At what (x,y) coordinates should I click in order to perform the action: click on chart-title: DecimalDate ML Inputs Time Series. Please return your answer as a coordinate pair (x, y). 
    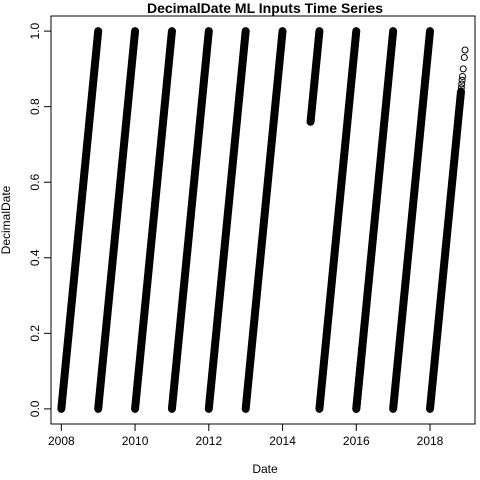
    Looking at the image, I should click on (265, 8).